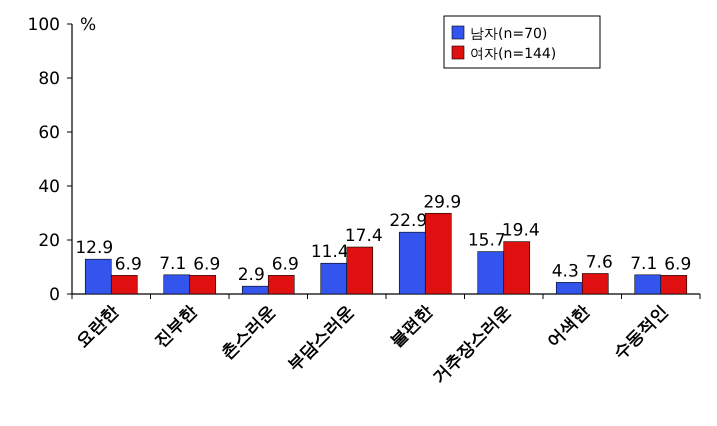 Image resolution: width=717 pixels, height=426 pixels. I want to click on y-tick-label: 20, so click(49, 241).